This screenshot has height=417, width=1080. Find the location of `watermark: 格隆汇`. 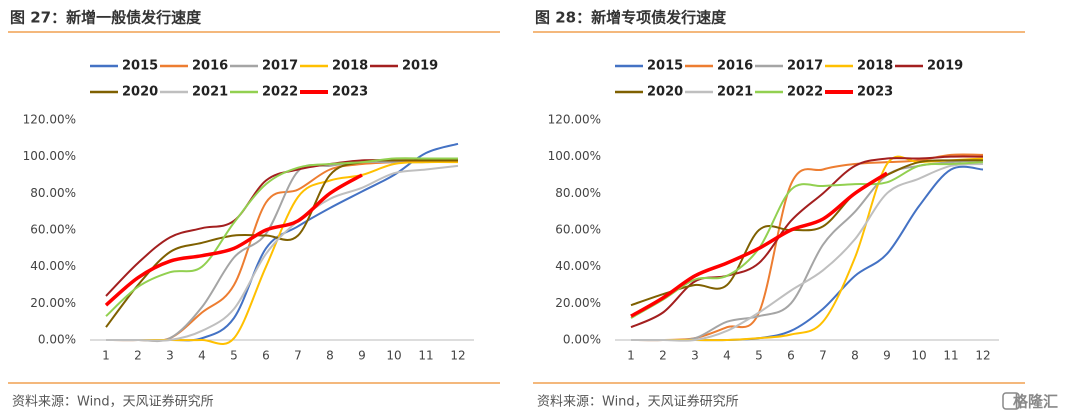

watermark: 格隆汇 is located at coordinates (1035, 402).